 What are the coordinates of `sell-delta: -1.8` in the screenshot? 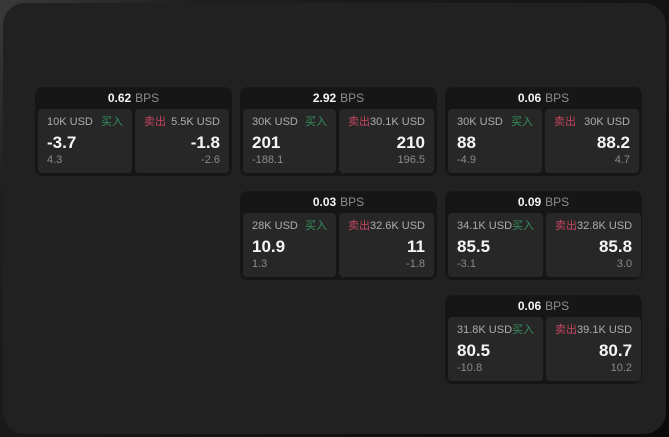 It's located at (415, 264).